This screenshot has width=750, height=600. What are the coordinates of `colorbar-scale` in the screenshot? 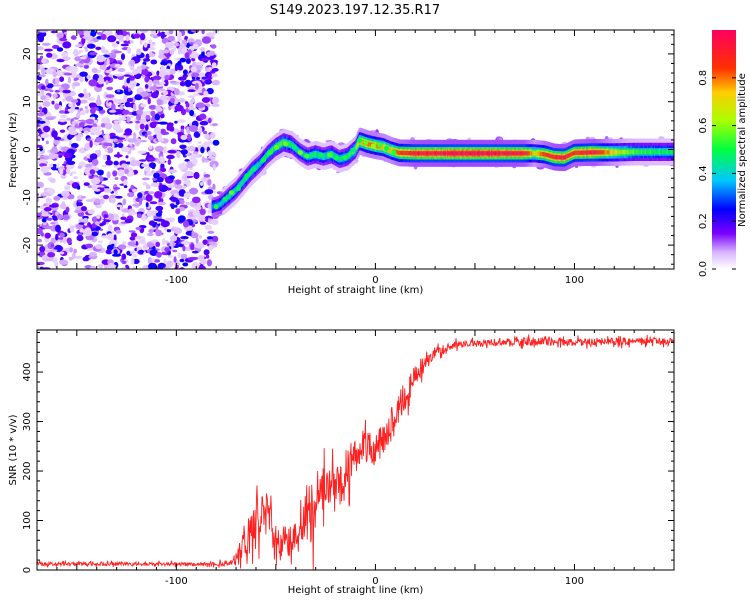 It's located at (724, 149).